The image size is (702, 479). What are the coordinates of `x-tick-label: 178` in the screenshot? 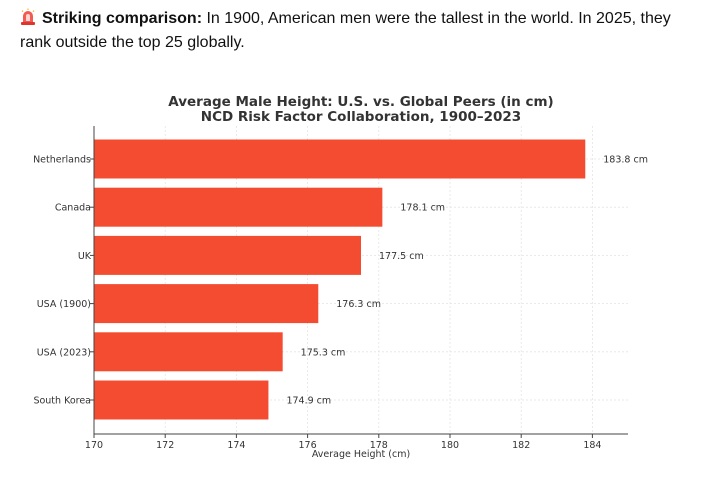 It's located at (379, 445).